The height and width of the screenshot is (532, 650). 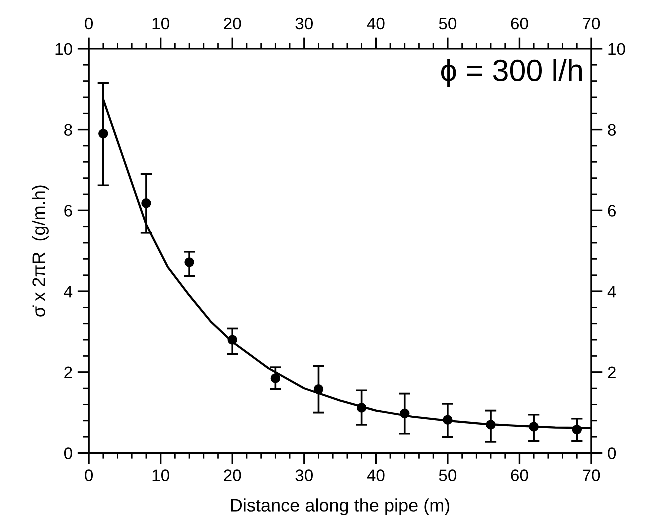 I want to click on x2-tick-label: 40, so click(x=376, y=24).